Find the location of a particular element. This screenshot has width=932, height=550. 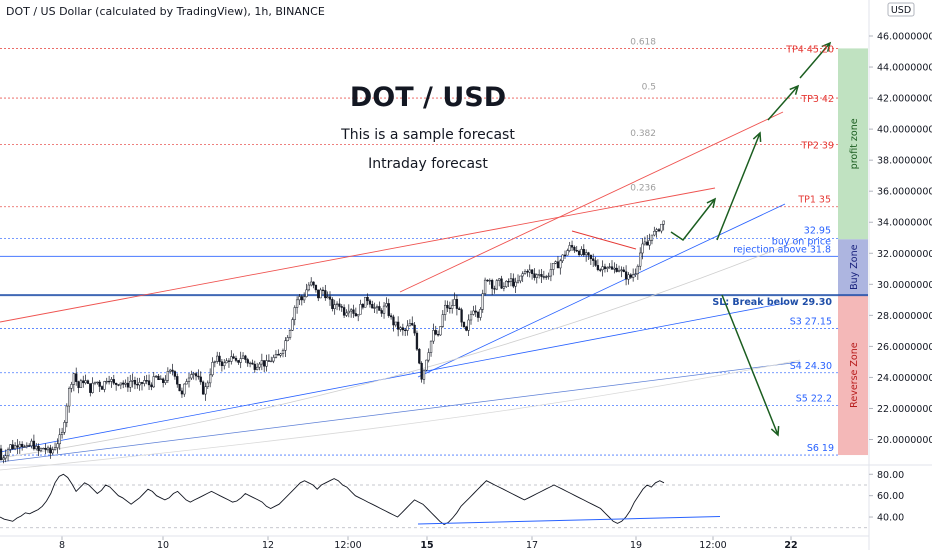

x-tick-label: 12:00 is located at coordinates (347, 545).